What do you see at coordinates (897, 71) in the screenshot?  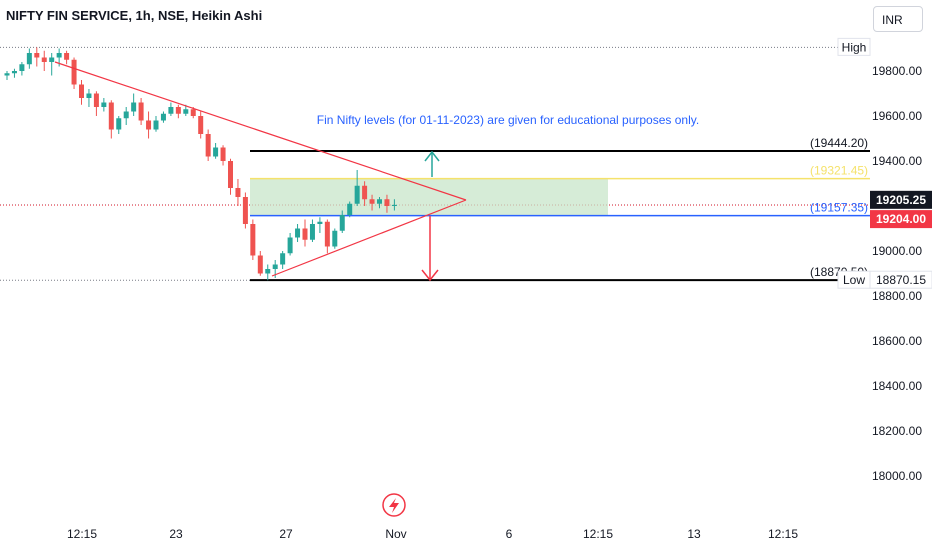 I see `y-tick-label: 19800.00` at bounding box center [897, 71].